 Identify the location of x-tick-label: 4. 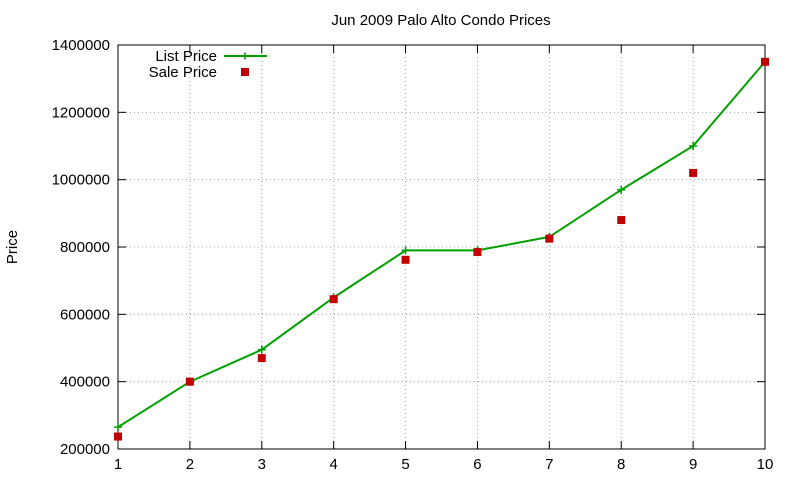
(333, 464).